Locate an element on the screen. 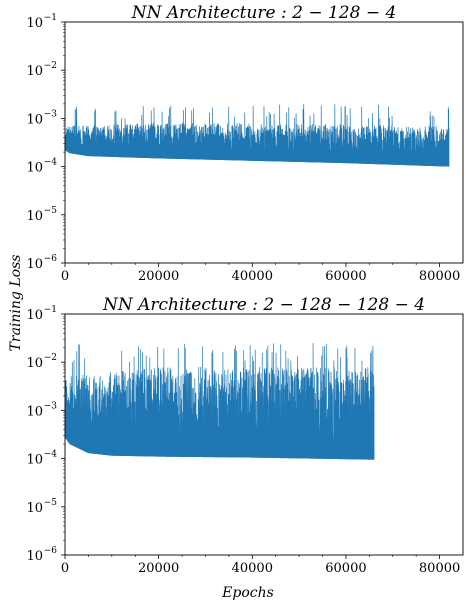  x-axis-label: Epochs is located at coordinates (247, 593).